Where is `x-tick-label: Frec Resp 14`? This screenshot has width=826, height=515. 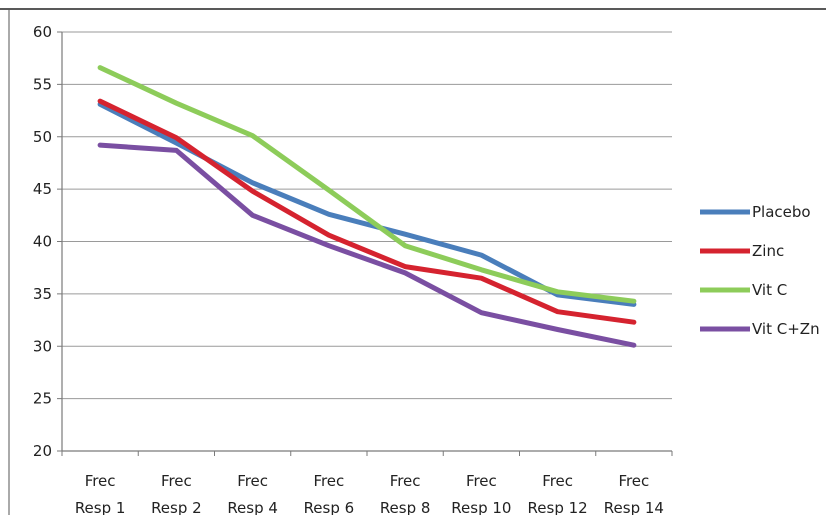 x-tick-label: Frec Resp 14 is located at coordinates (634, 493).